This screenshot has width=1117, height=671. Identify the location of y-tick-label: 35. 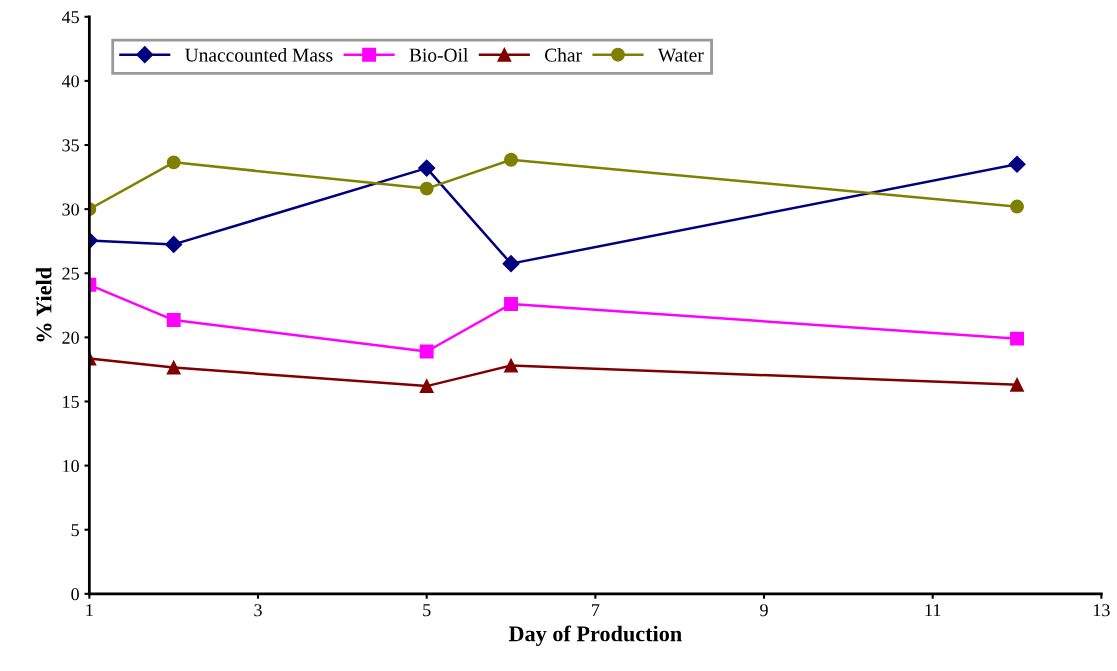
(70, 145).